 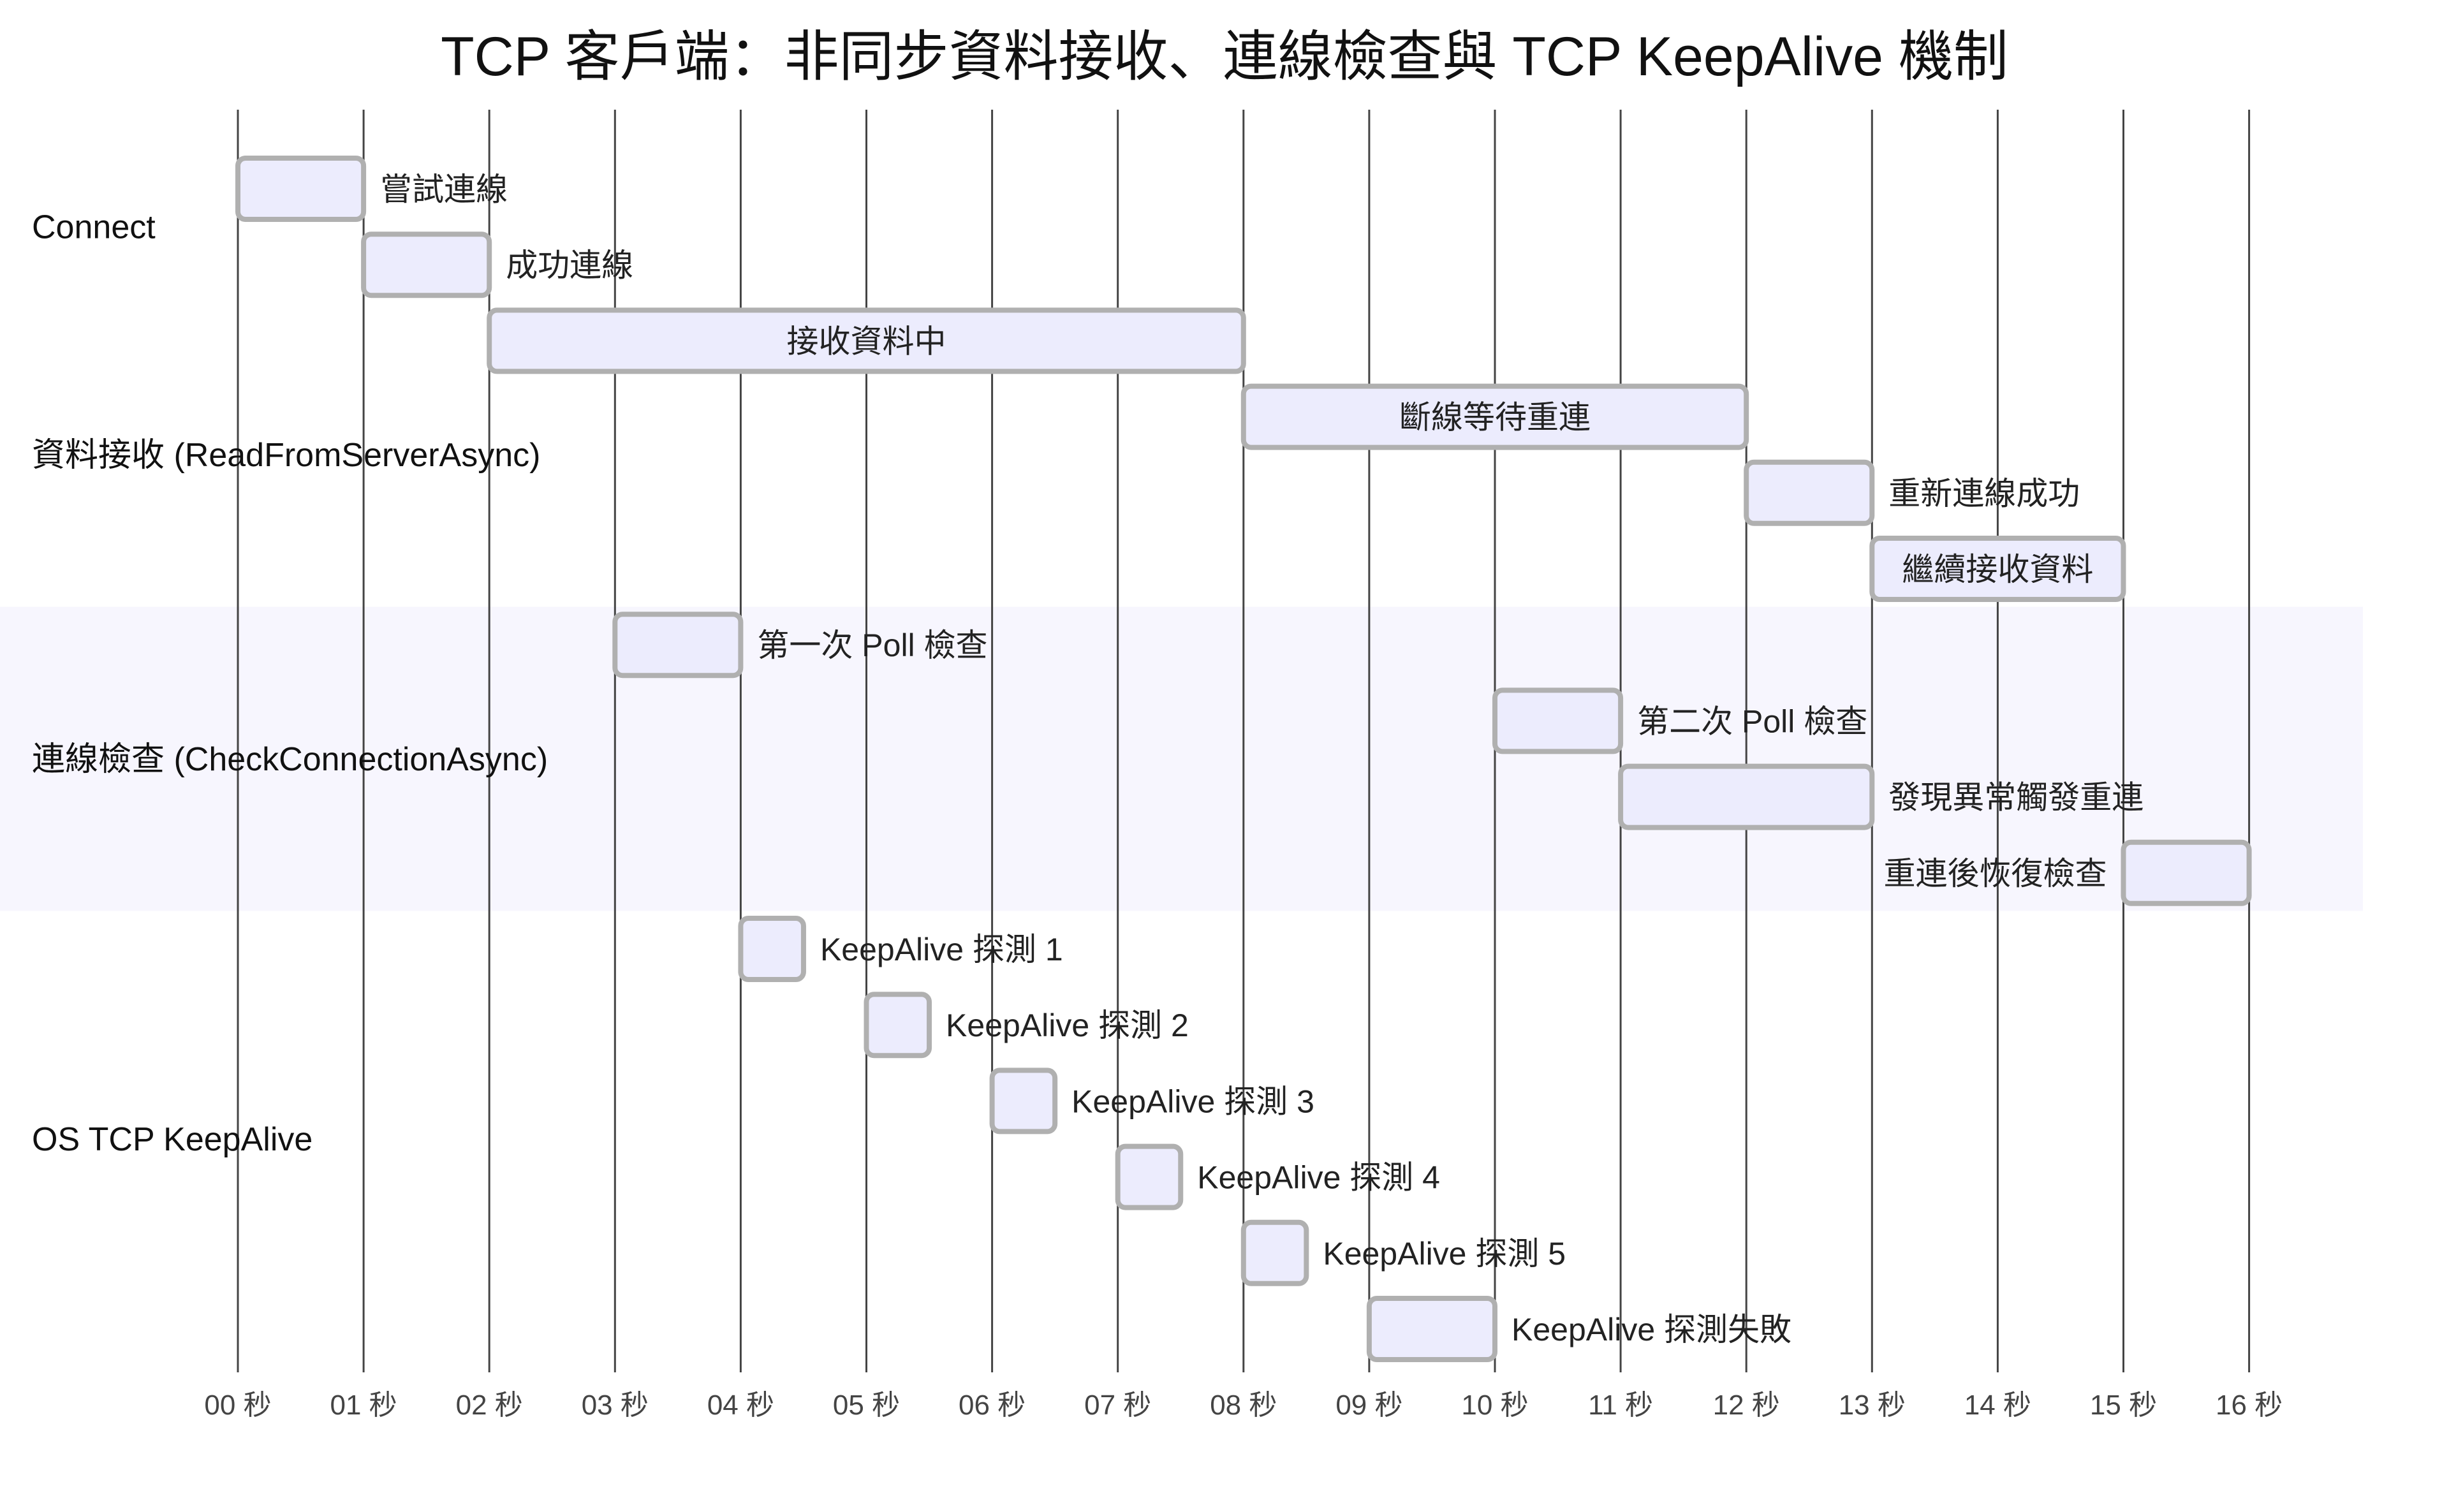 What do you see at coordinates (238, 1406) in the screenshot?
I see `x-tick-label: 00 秒` at bounding box center [238, 1406].